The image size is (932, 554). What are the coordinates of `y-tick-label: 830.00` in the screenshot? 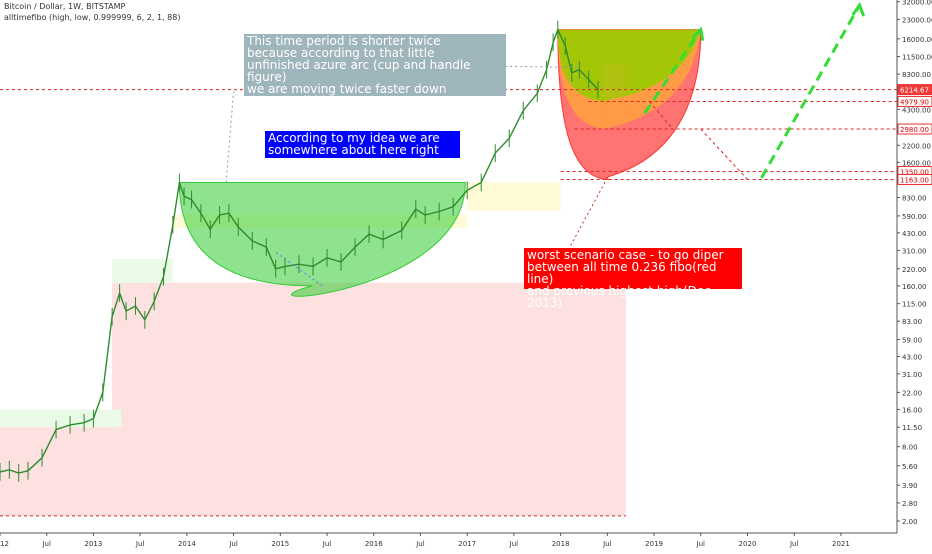 It's located at (914, 199).